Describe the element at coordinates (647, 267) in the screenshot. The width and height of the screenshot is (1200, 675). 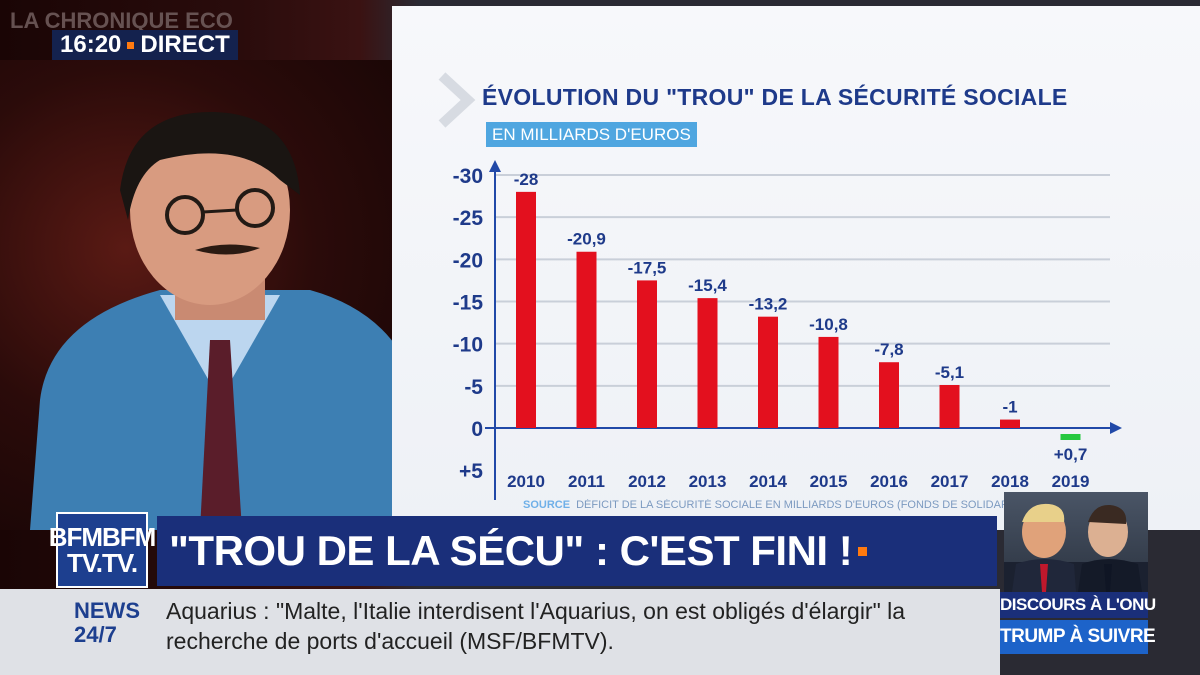
I see `value-label-2012: -17,5` at that location.